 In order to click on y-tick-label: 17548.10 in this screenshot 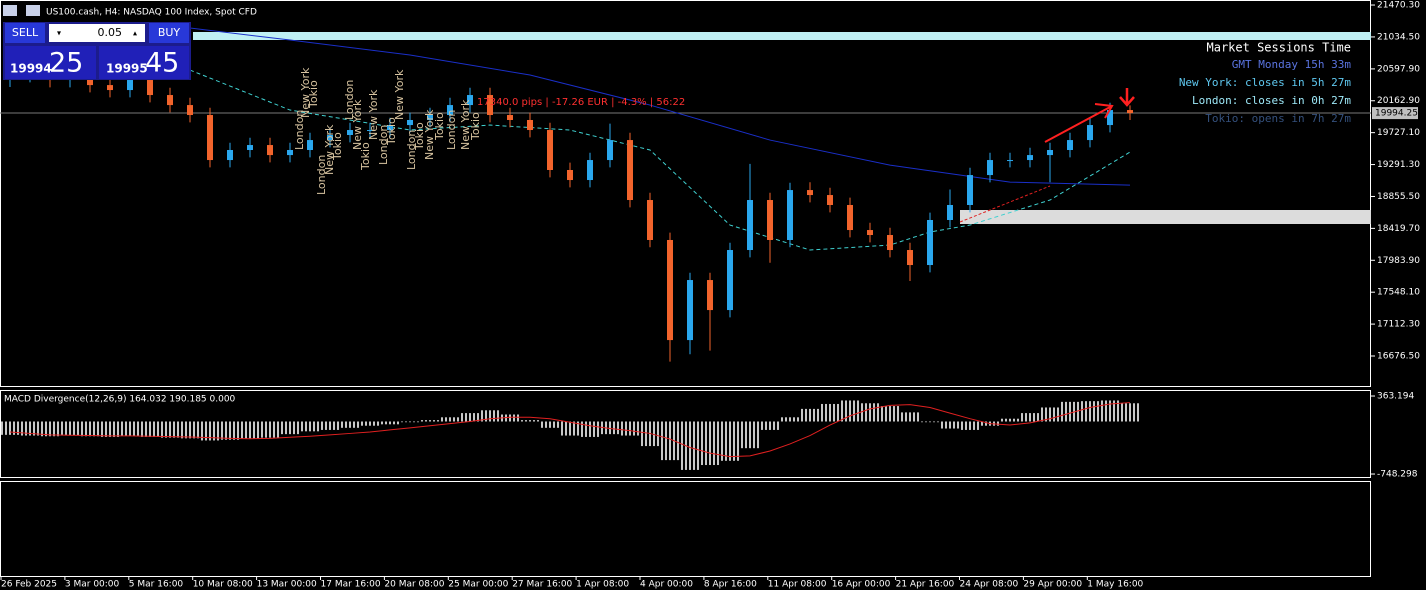, I will do `click(1398, 293)`.